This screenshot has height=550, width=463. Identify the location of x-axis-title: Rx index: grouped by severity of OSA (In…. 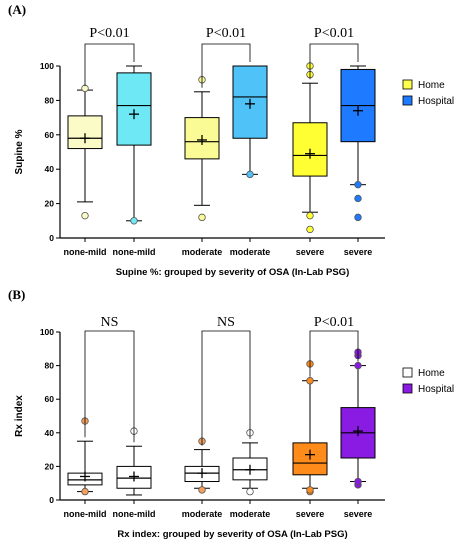
(232, 534).